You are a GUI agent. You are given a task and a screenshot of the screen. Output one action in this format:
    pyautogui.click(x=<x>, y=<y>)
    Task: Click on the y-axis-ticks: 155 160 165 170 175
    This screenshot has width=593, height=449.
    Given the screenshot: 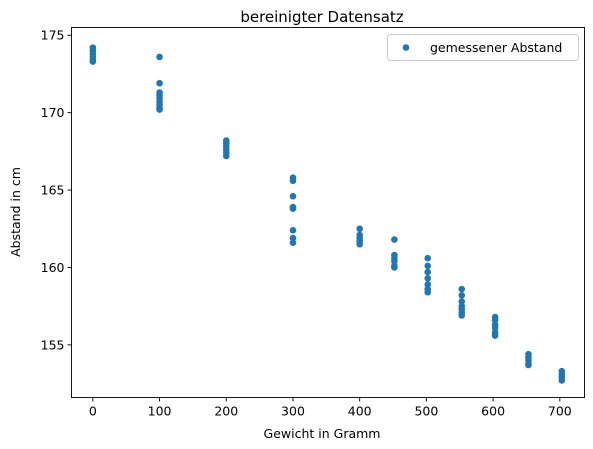 What is the action you would take?
    pyautogui.click(x=56, y=190)
    